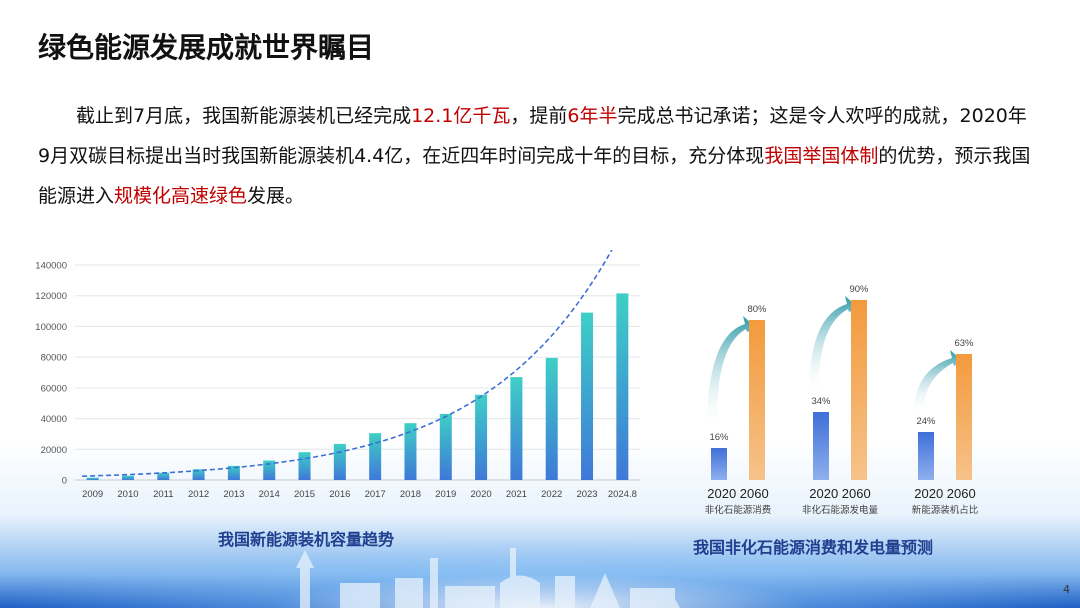 This screenshot has width=1080, height=608. What do you see at coordinates (410, 494) in the screenshot?
I see `x-tick-label: 2018` at bounding box center [410, 494].